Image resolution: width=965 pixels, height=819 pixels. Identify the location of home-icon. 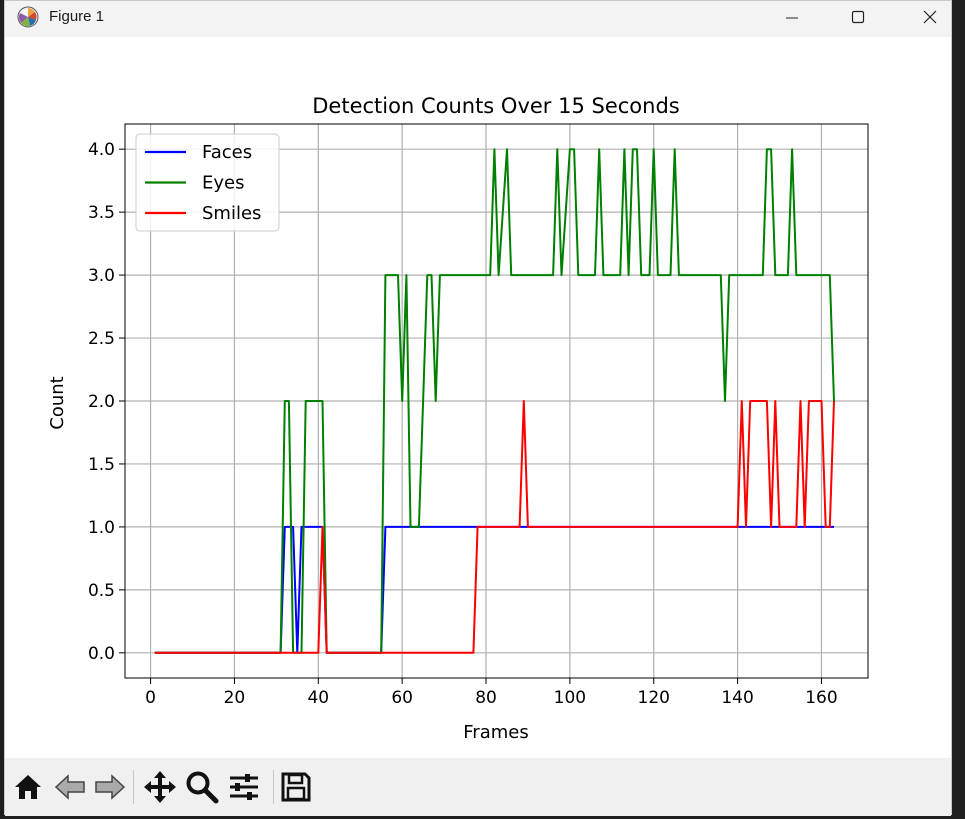
(28, 787).